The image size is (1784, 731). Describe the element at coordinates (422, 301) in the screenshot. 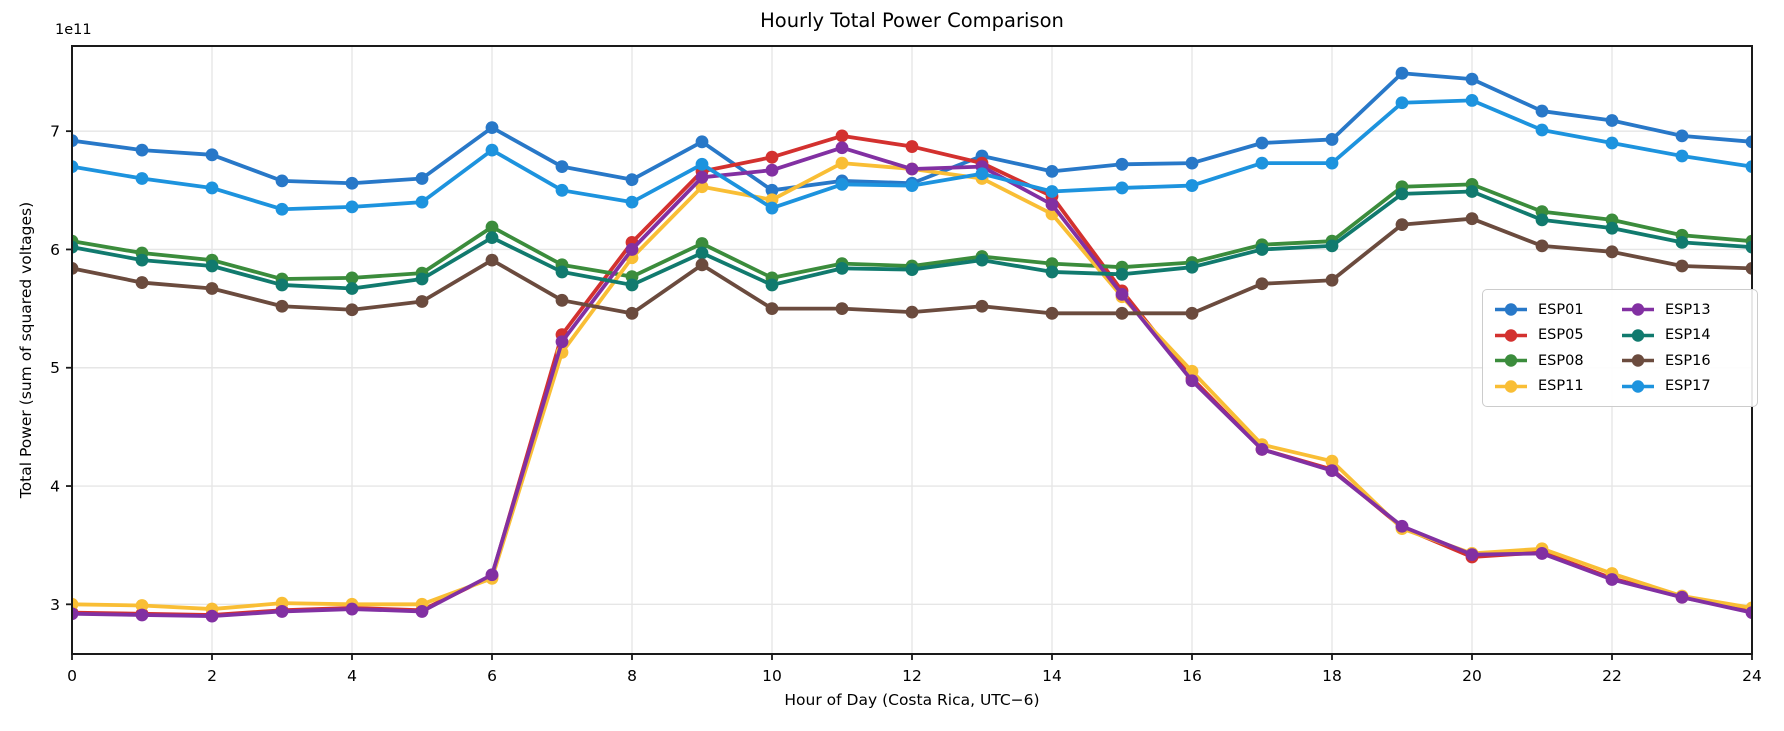

I see `data-point-ESP16-h5` at that location.